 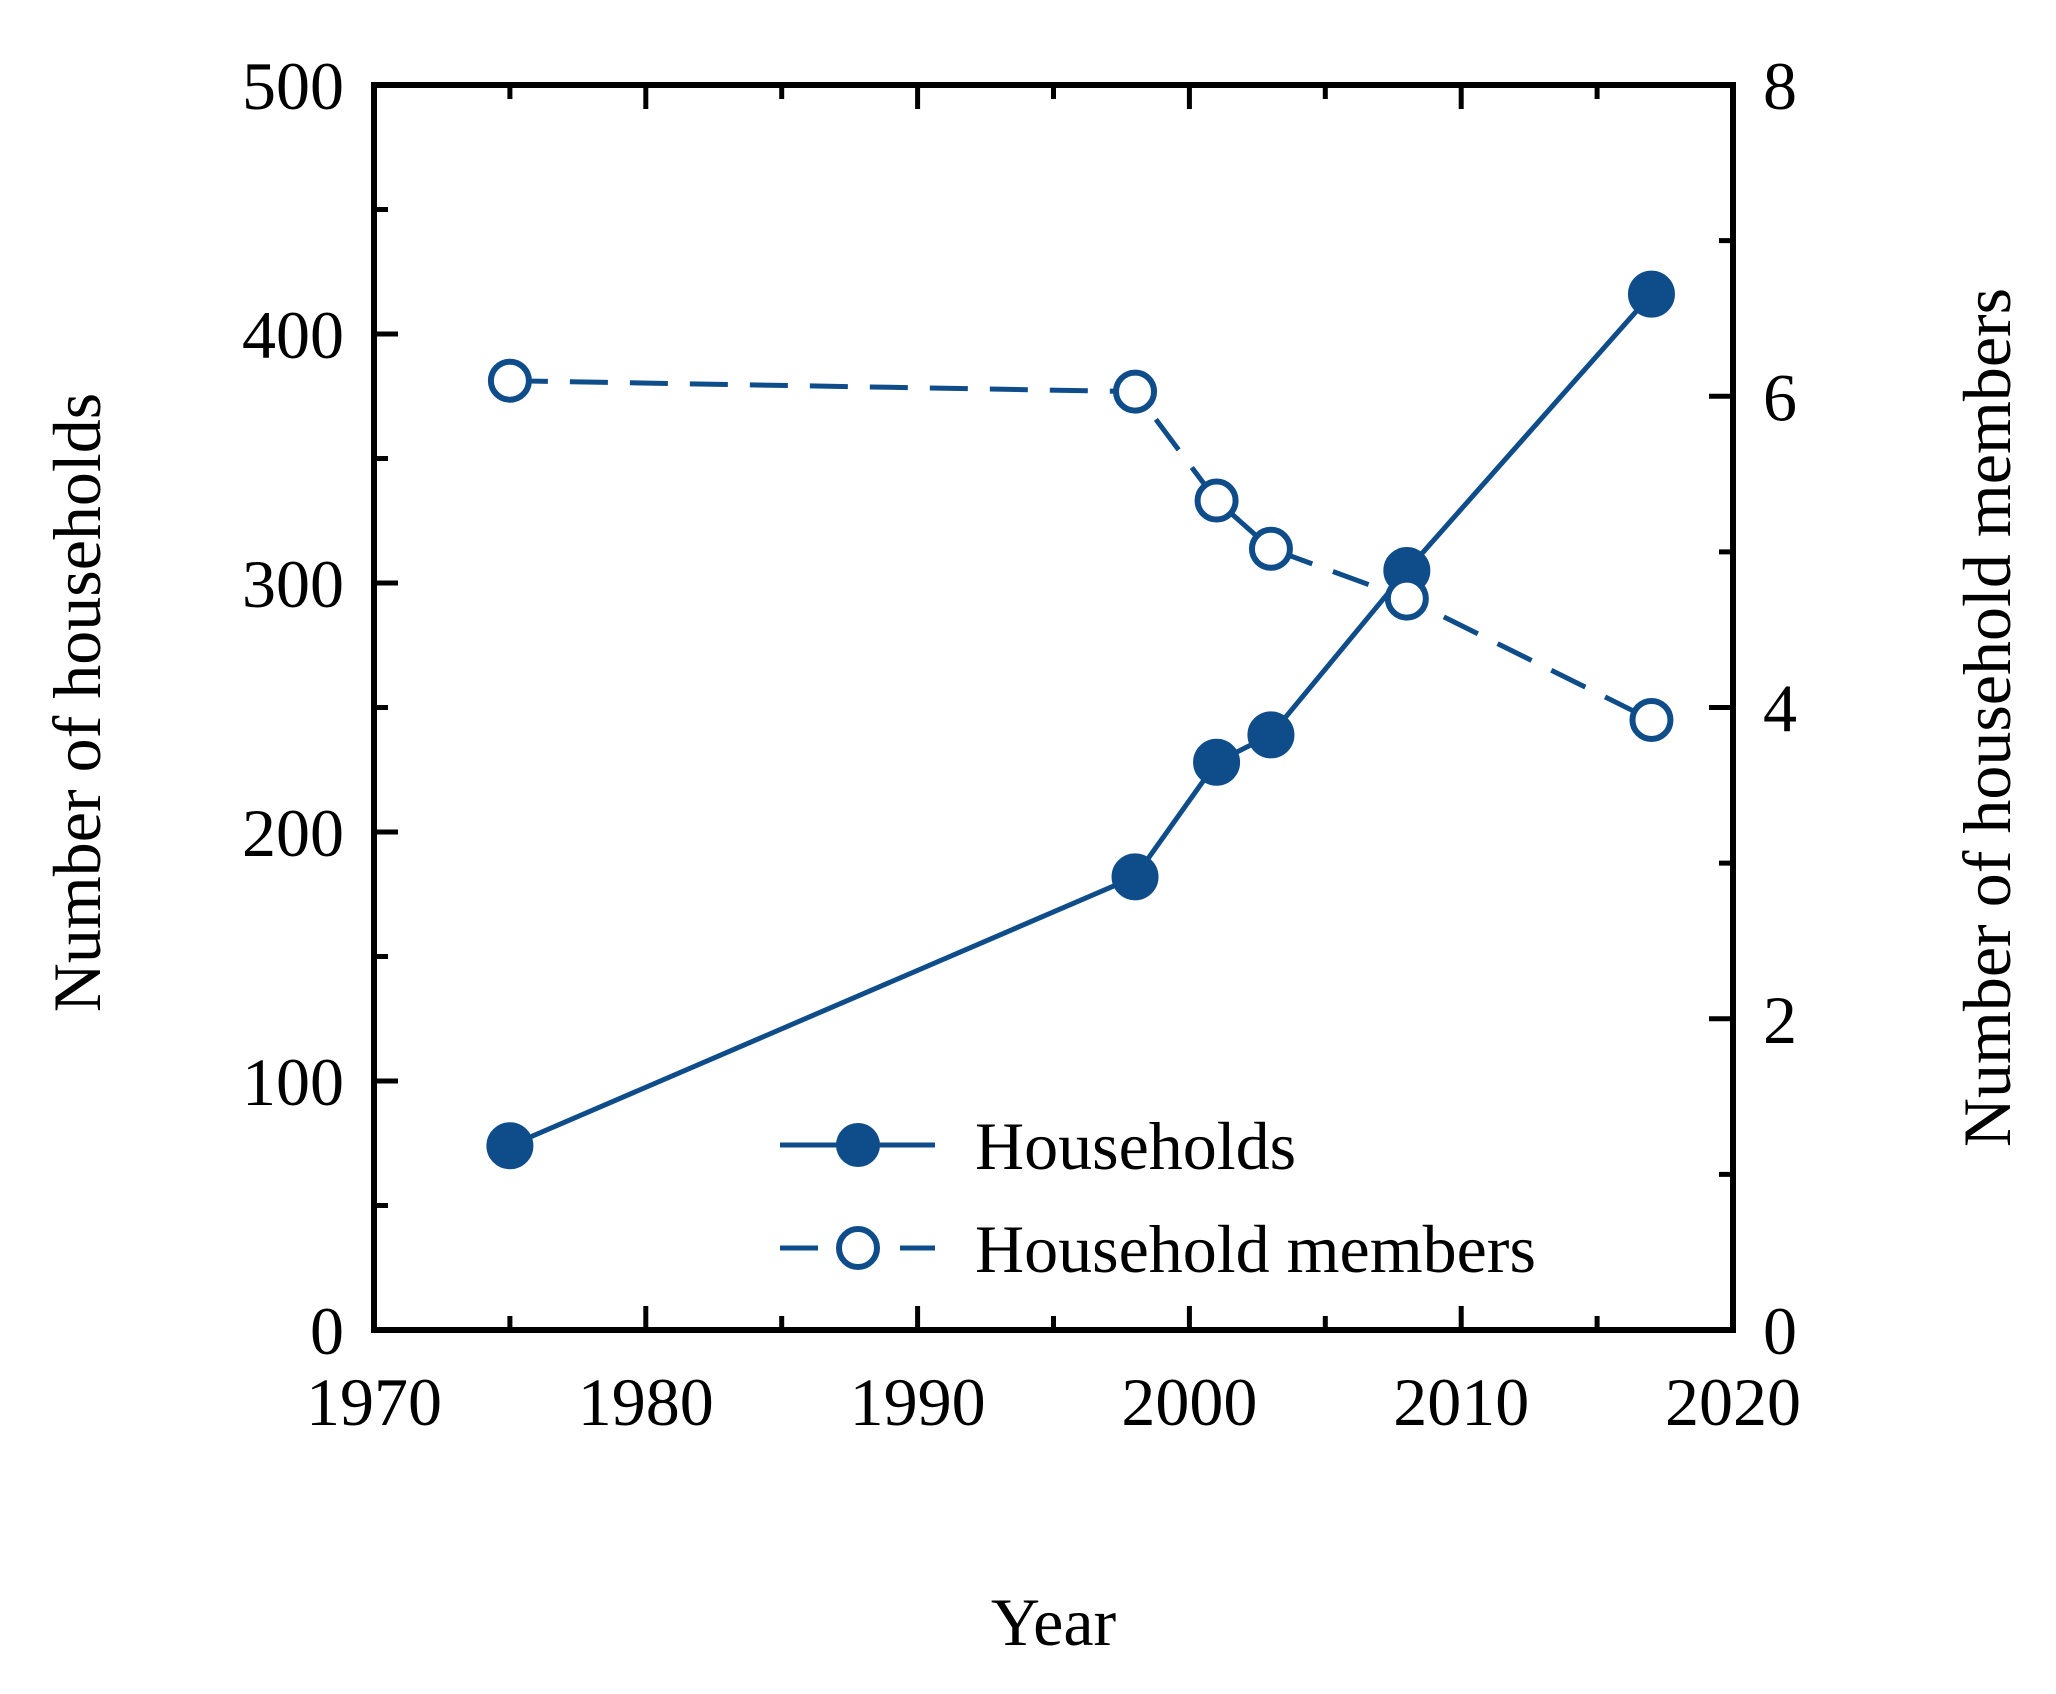 I want to click on legend-label: Household members, so click(x=1255, y=1249).